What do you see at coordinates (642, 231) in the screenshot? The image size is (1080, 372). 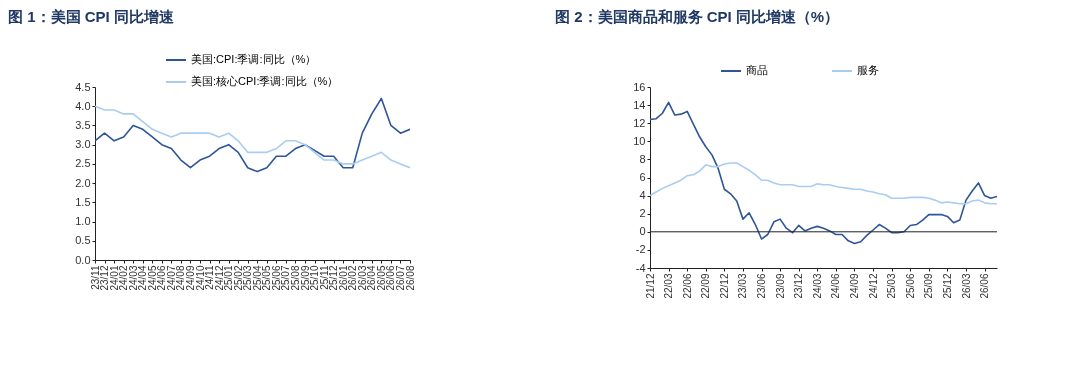 I see `y-tick-label: 0` at bounding box center [642, 231].